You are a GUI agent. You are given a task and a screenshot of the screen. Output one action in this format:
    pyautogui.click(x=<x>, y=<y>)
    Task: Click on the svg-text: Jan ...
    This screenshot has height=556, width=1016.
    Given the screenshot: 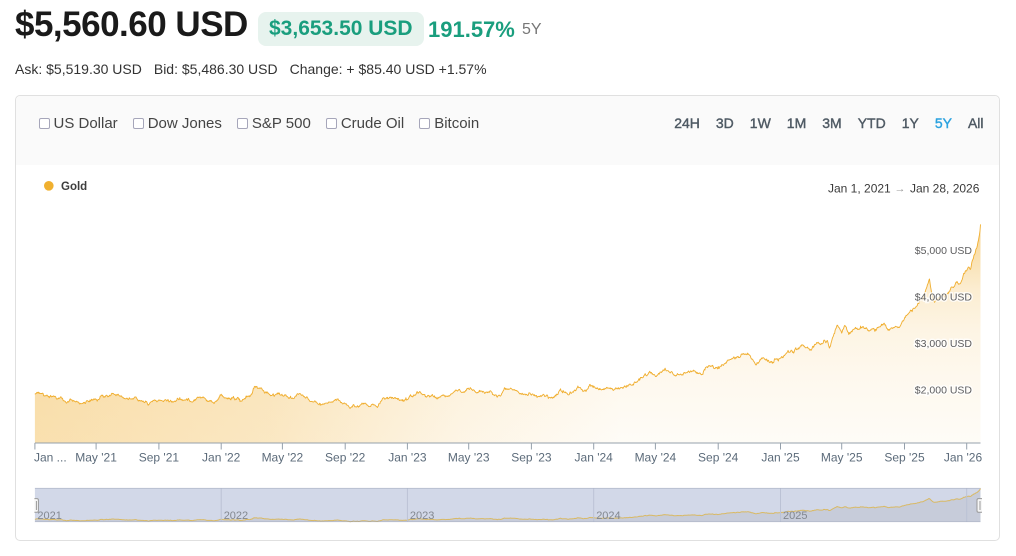 What is the action you would take?
    pyautogui.click(x=50, y=458)
    